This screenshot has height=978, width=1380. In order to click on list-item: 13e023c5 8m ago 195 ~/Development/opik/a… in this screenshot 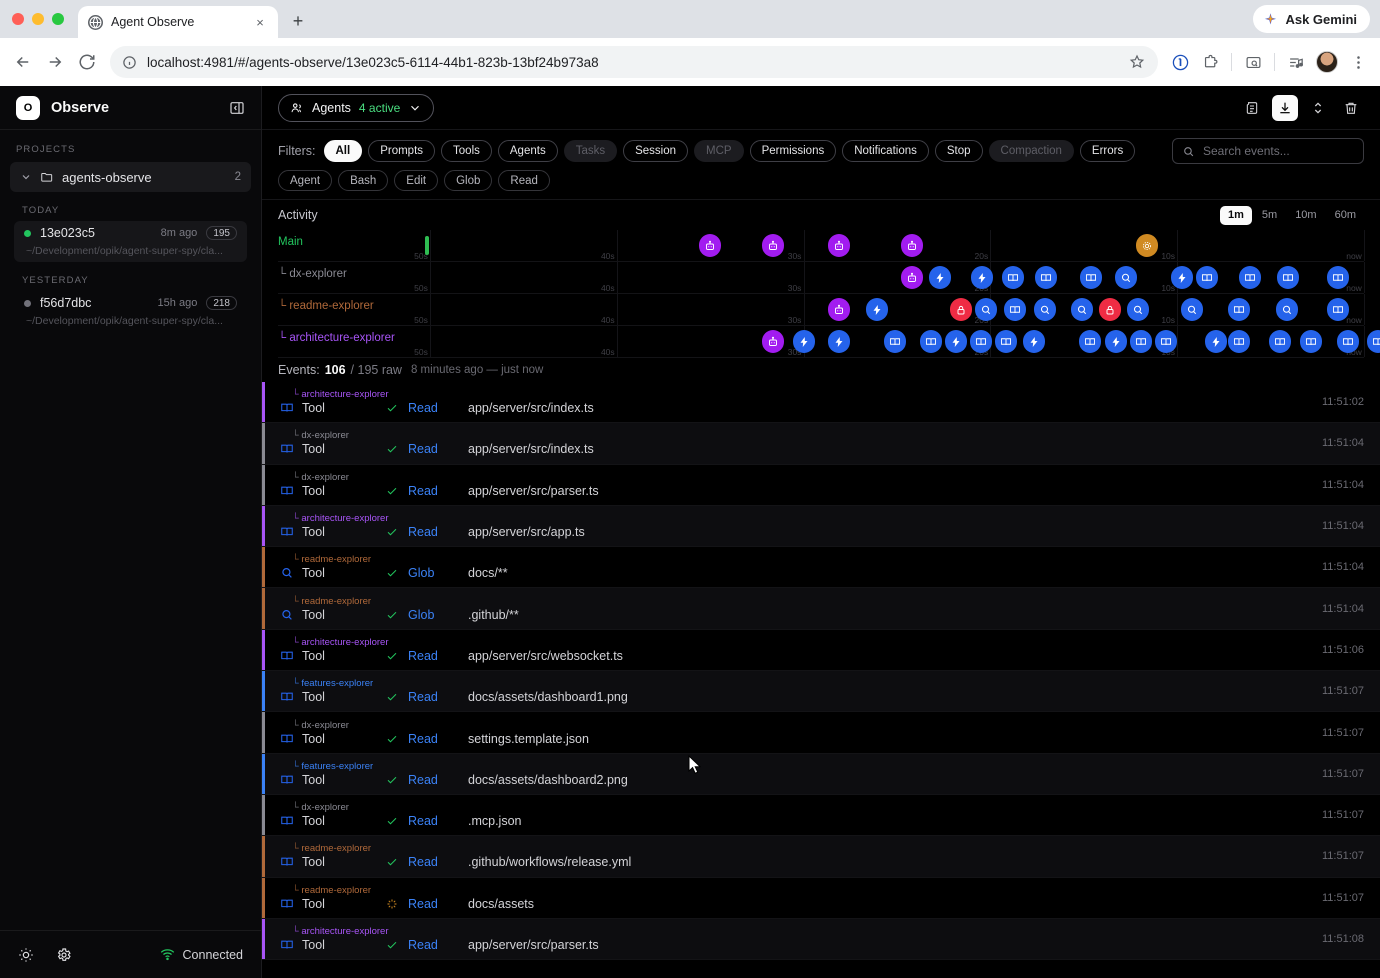, I will do `click(130, 241)`.